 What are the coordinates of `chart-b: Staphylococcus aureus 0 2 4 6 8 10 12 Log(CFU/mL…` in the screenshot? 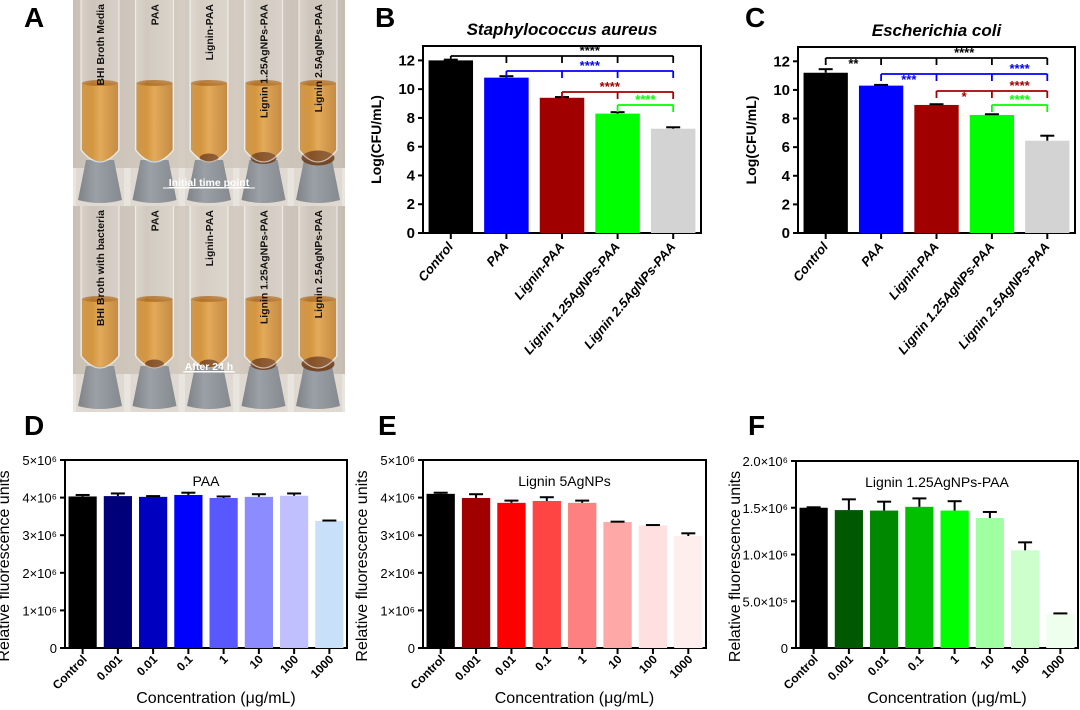 It's located at (535, 188).